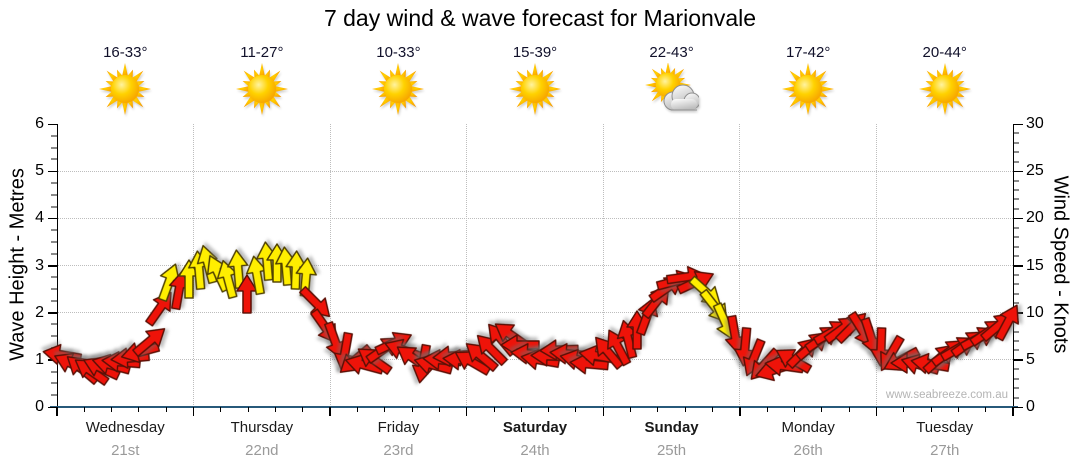  Describe the element at coordinates (535, 450) in the screenshot. I see `date-label: 24th` at that location.